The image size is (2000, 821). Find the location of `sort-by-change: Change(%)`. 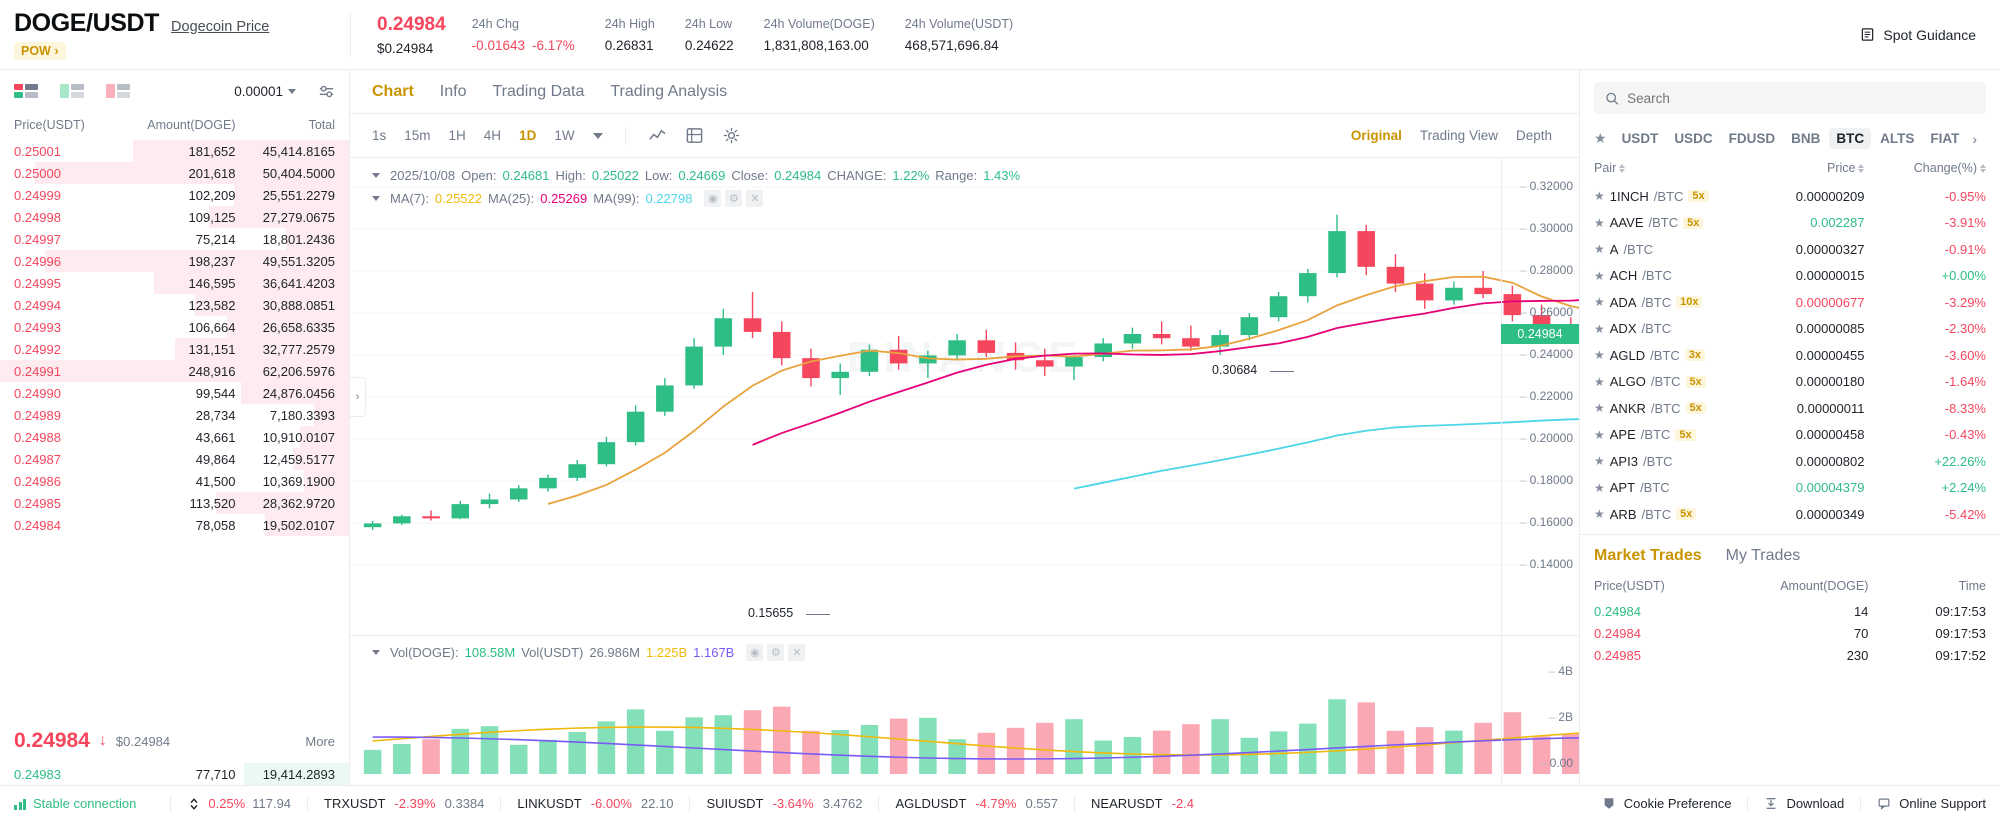

sort-by-change: Change(%) is located at coordinates (1925, 168).